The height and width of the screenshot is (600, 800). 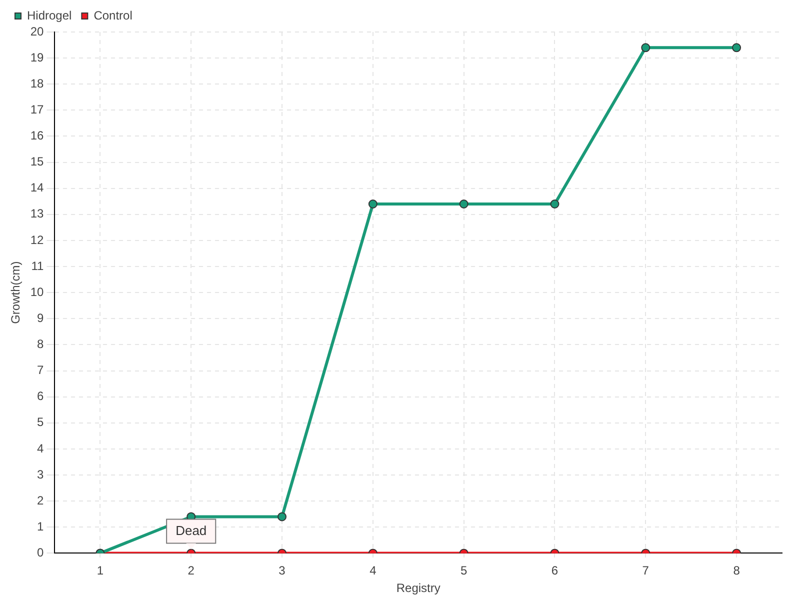 I want to click on y-axis-title: Growth(cm), so click(x=15, y=292).